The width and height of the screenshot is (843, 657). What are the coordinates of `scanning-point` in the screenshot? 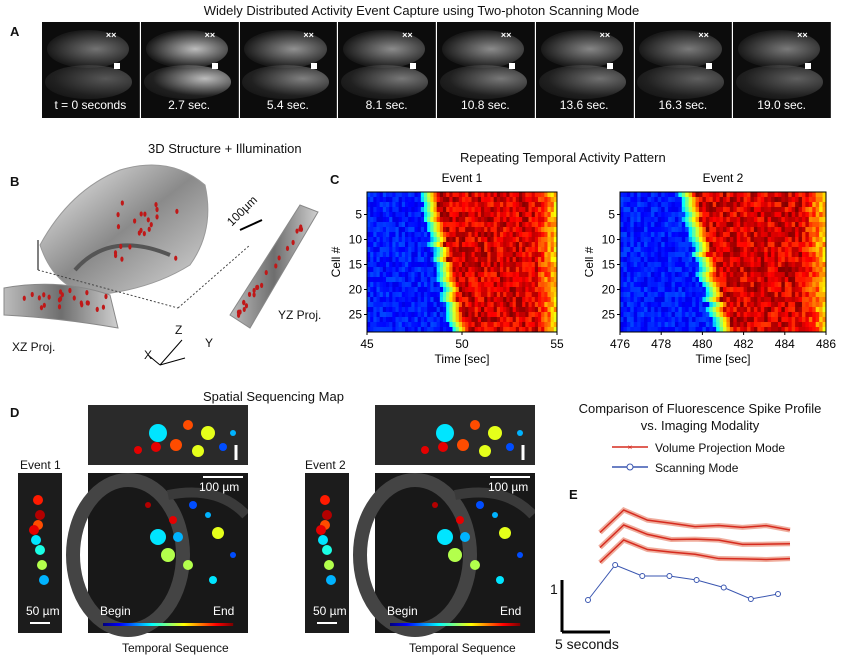 It's located at (642, 576).